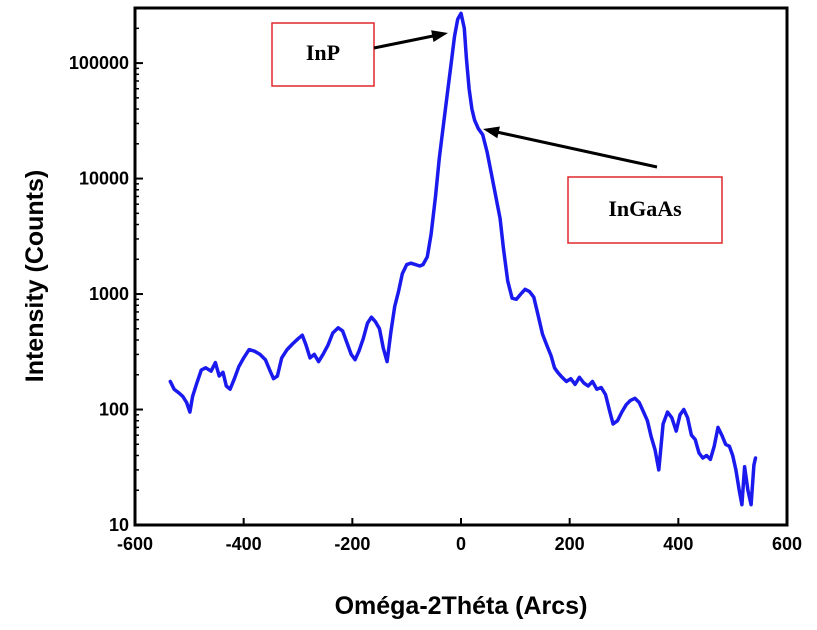  I want to click on annotation-inp-label: InP, so click(323, 52).